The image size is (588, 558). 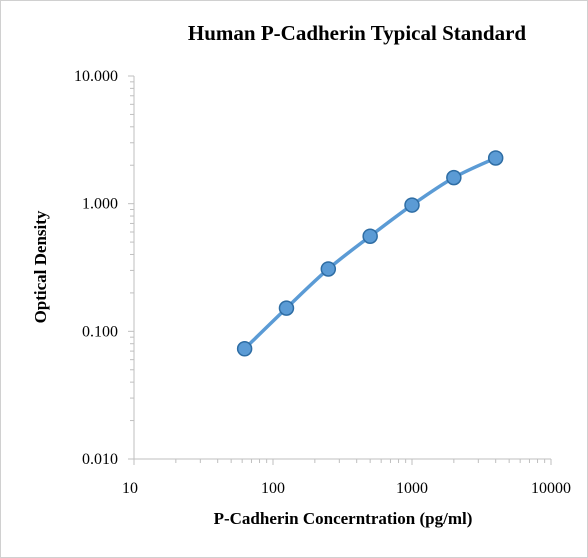 What do you see at coordinates (100, 331) in the screenshot?
I see `y-tick-label: 0.100` at bounding box center [100, 331].